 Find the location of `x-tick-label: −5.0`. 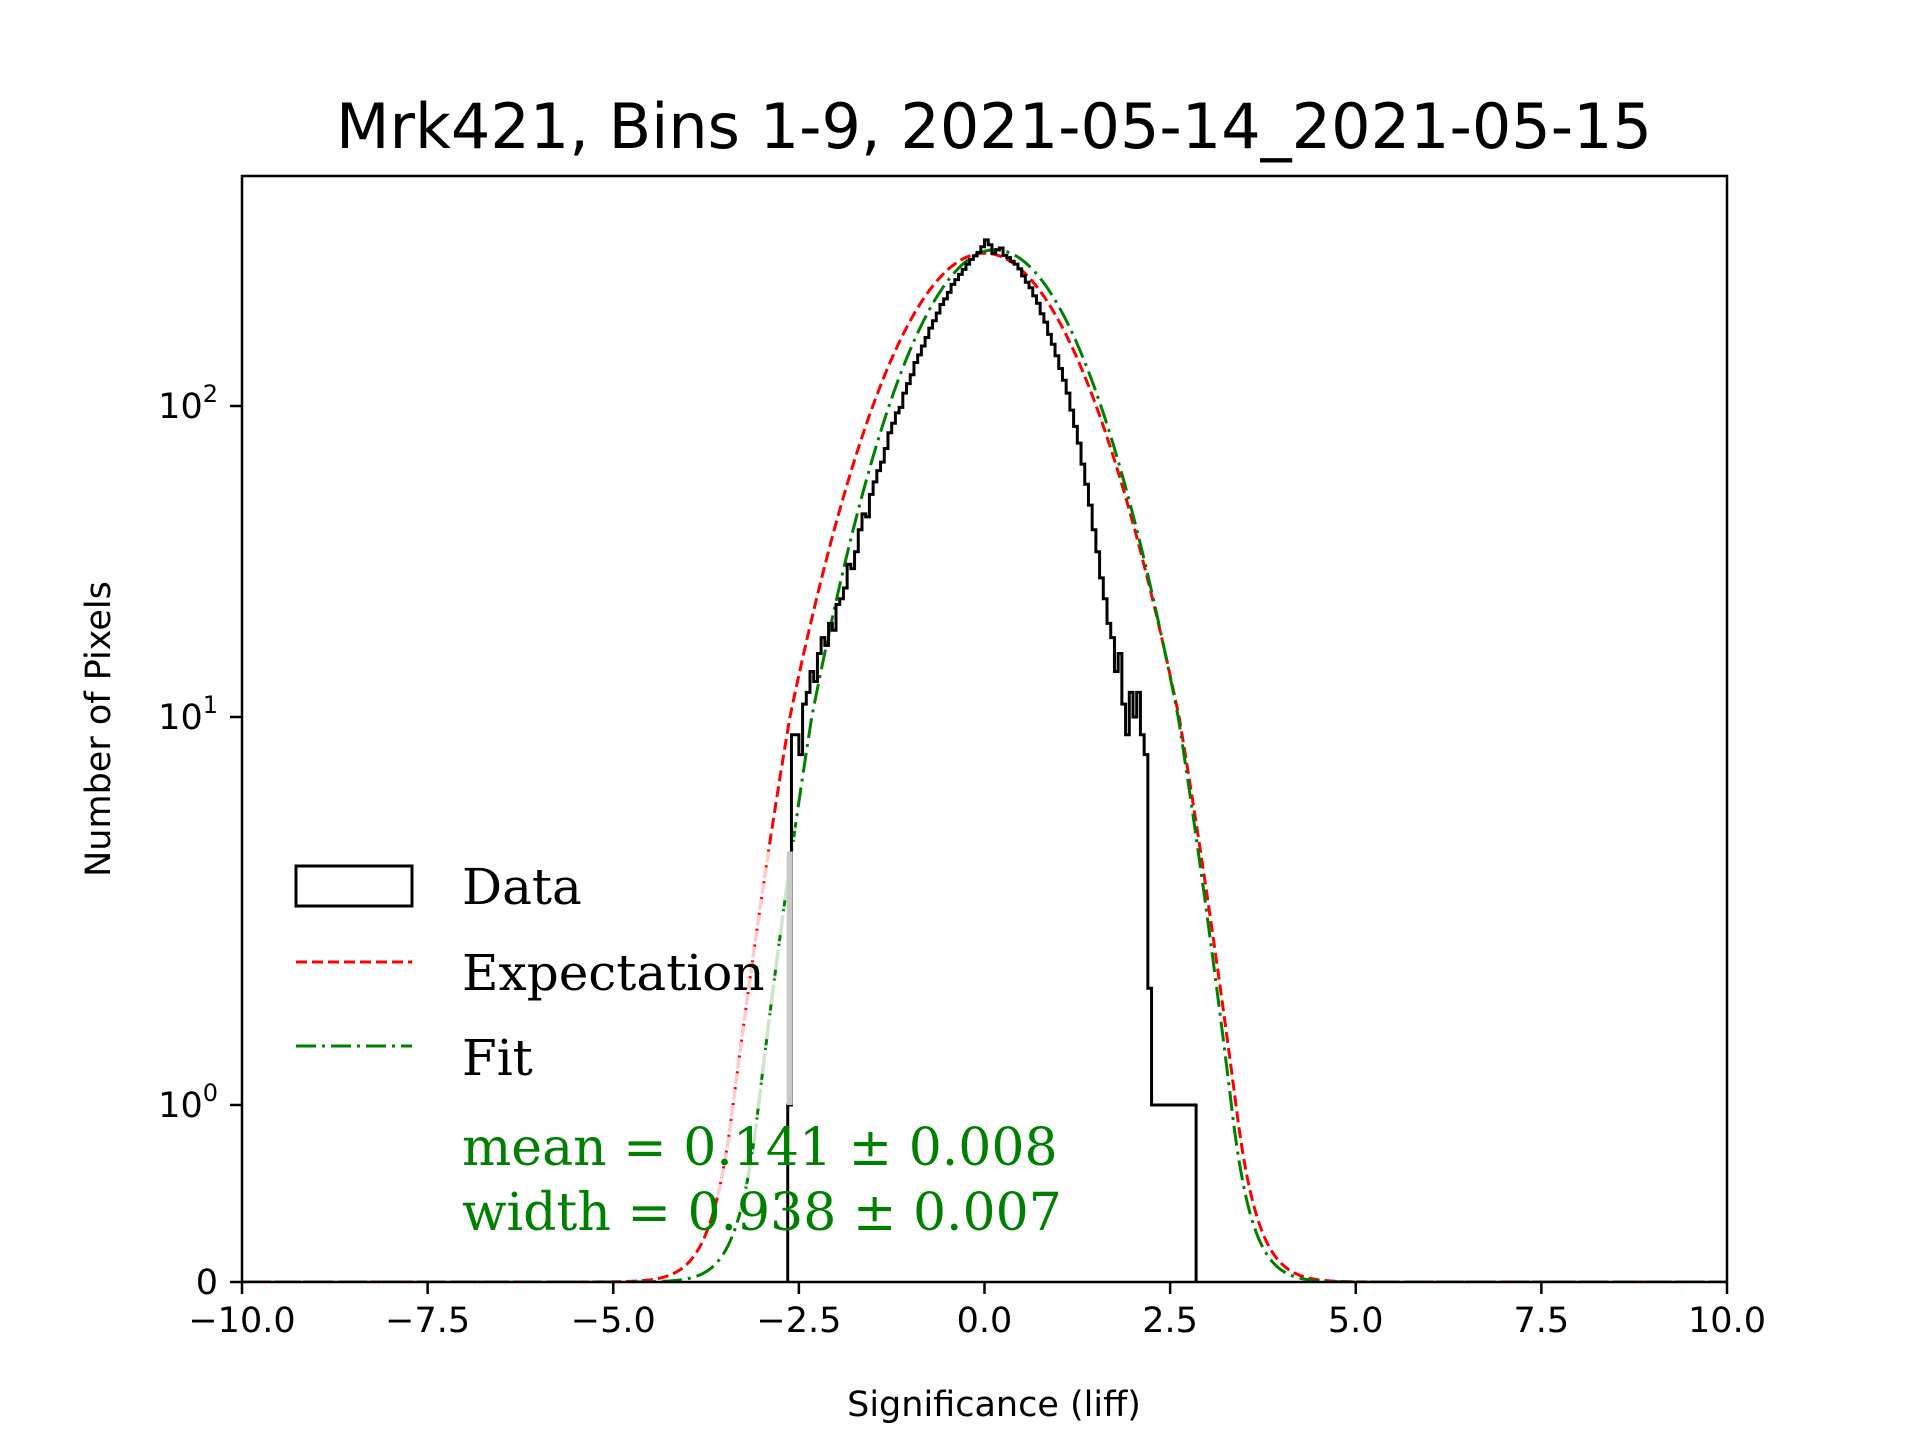

x-tick-label: −5.0 is located at coordinates (613, 1321).